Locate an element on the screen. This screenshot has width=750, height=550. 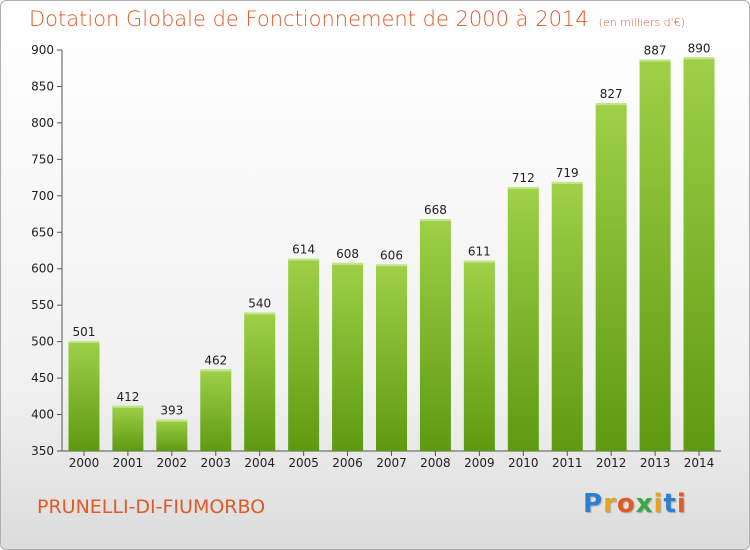
y-tick-label: 350 is located at coordinates (42, 451).